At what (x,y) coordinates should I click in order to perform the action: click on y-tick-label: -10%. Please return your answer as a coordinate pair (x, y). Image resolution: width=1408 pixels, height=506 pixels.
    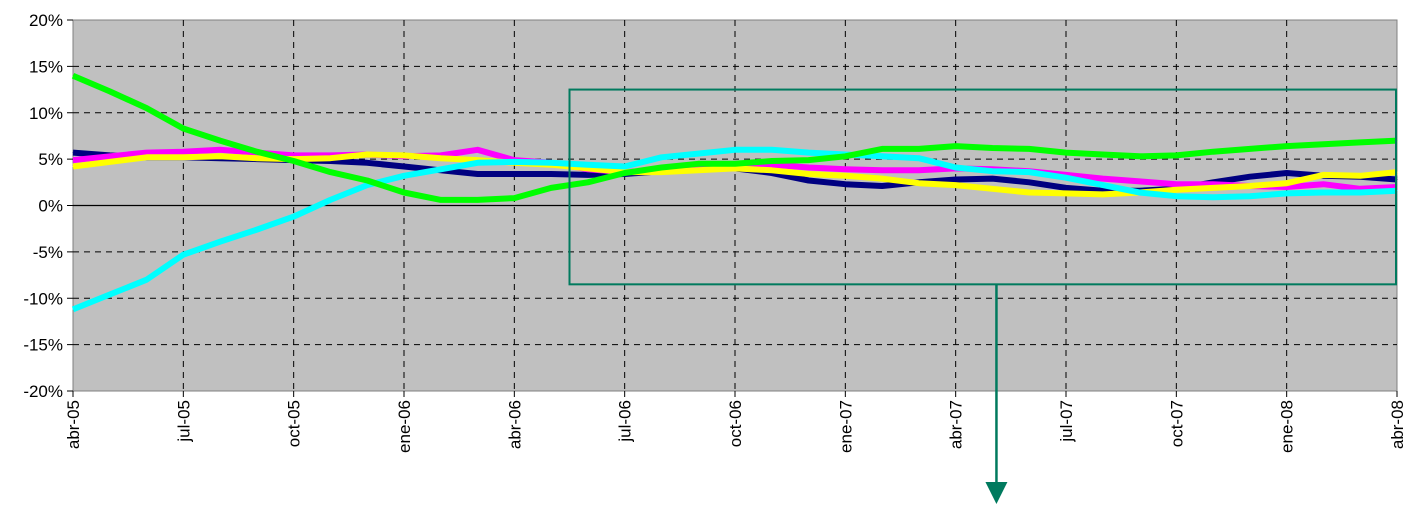
    Looking at the image, I should click on (43, 298).